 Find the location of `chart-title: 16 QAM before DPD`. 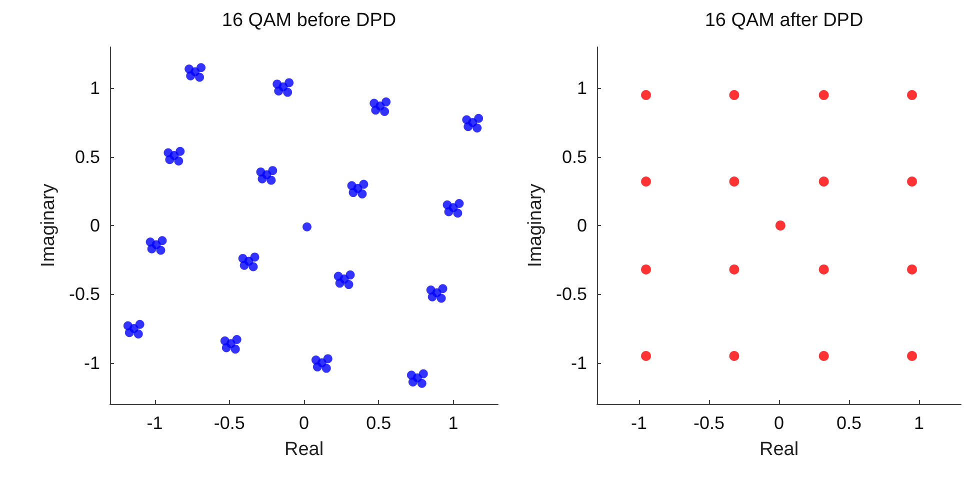

chart-title: 16 QAM before DPD is located at coordinates (309, 20).